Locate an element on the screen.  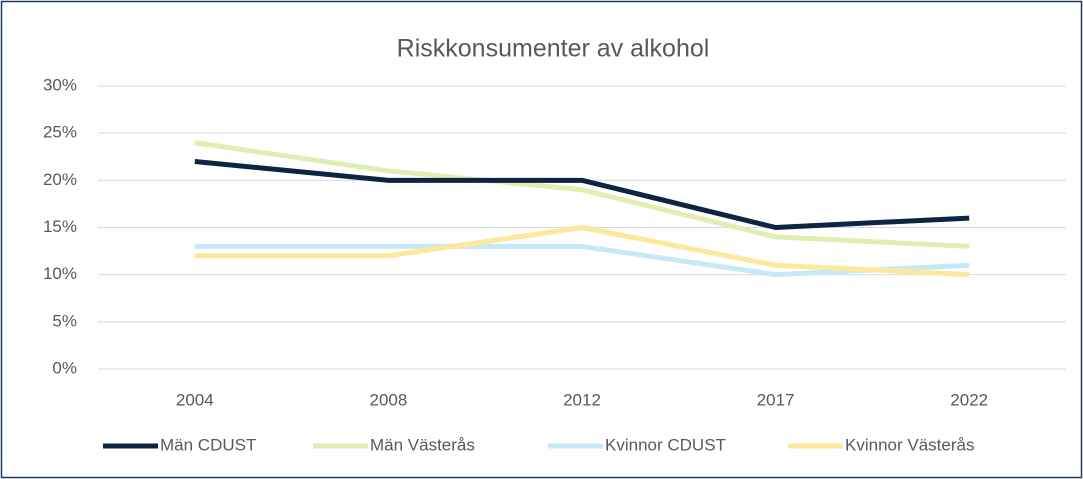
y-tick-label: 20% is located at coordinates (60, 179).